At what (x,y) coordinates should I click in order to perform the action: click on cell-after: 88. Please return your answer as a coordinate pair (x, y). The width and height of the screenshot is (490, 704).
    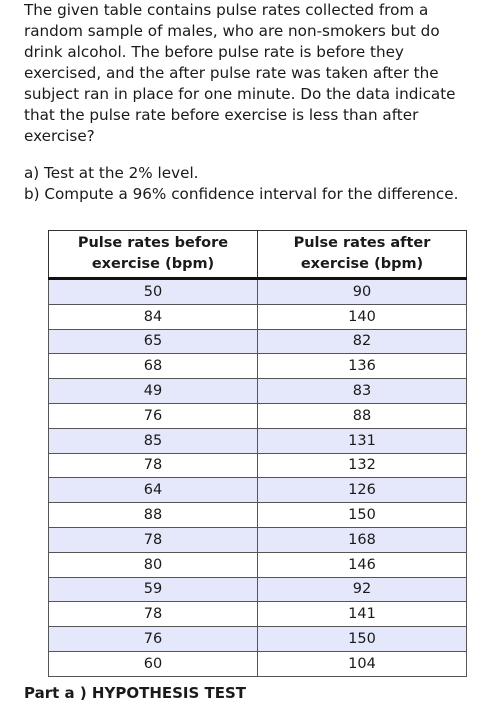
    Looking at the image, I should click on (362, 415).